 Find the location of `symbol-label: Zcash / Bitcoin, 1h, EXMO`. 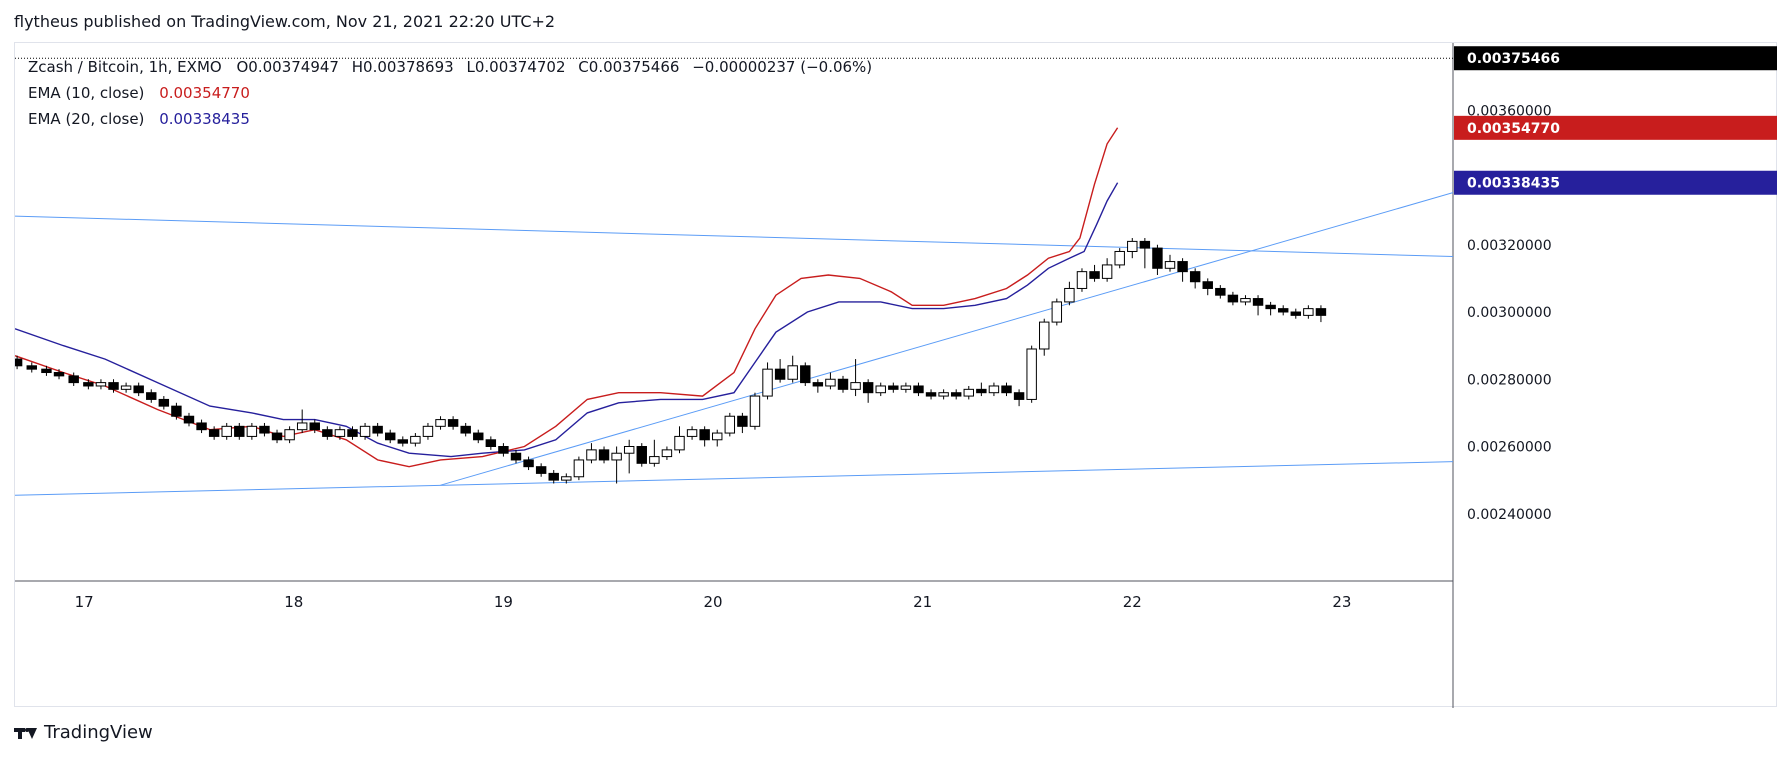

symbol-label: Zcash / Bitcoin, 1h, EXMO is located at coordinates (125, 67).